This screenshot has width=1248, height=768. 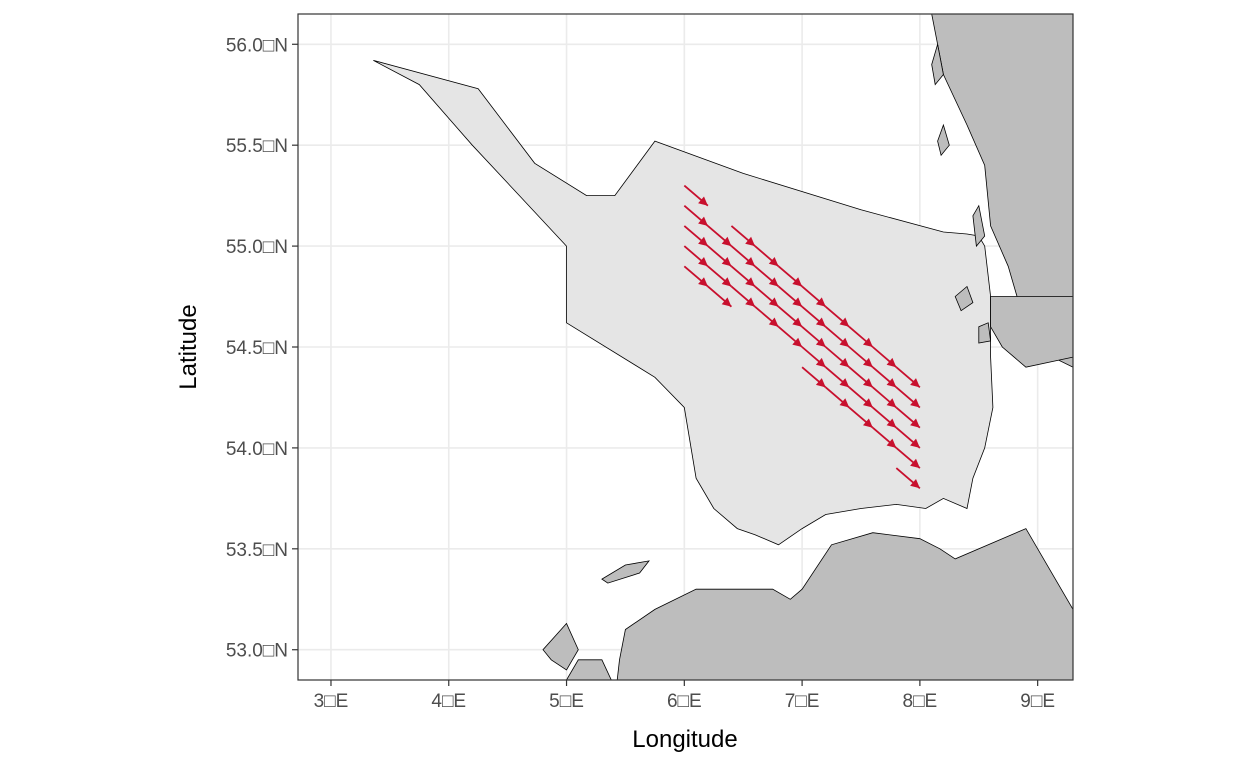 What do you see at coordinates (684, 701) in the screenshot?
I see `x-tick-label: 6□E` at bounding box center [684, 701].